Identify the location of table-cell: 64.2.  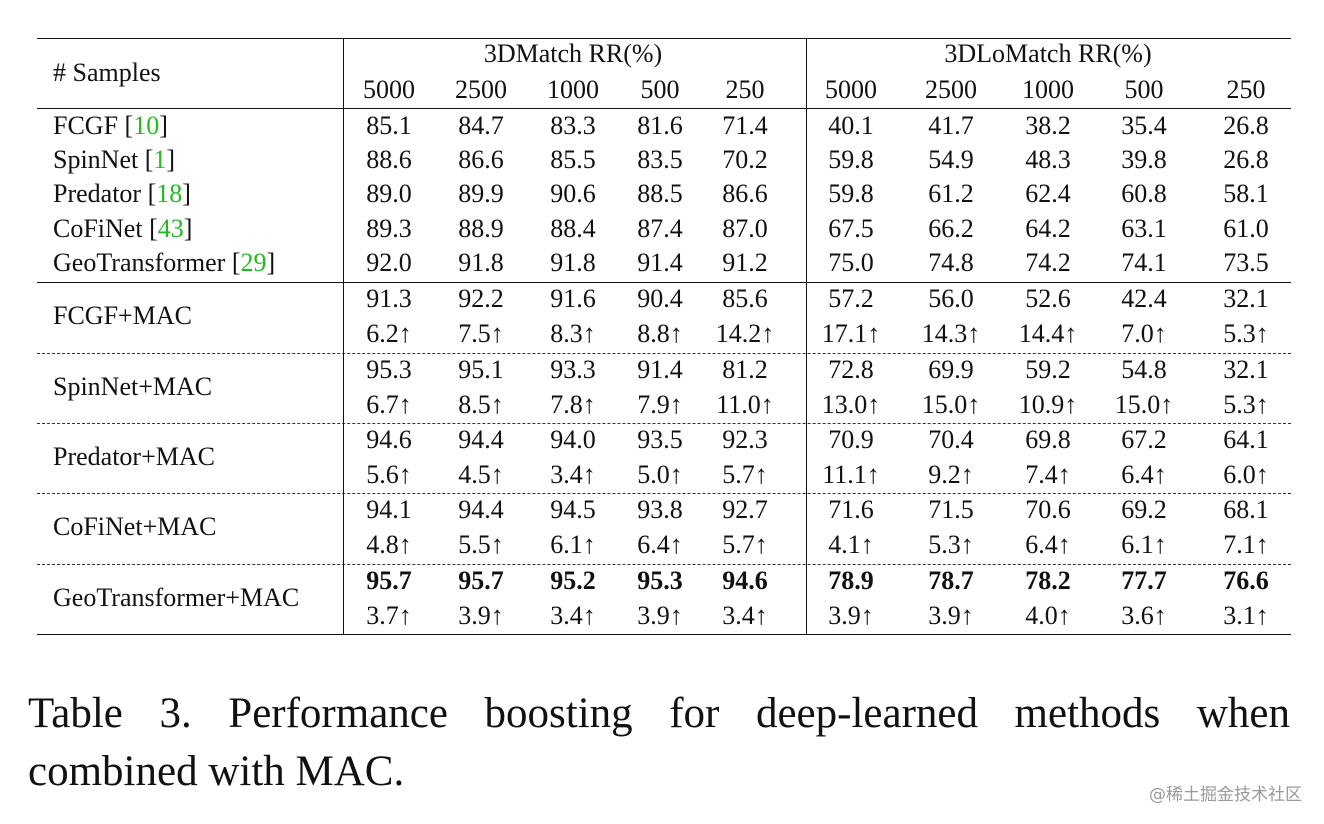
(1048, 228).